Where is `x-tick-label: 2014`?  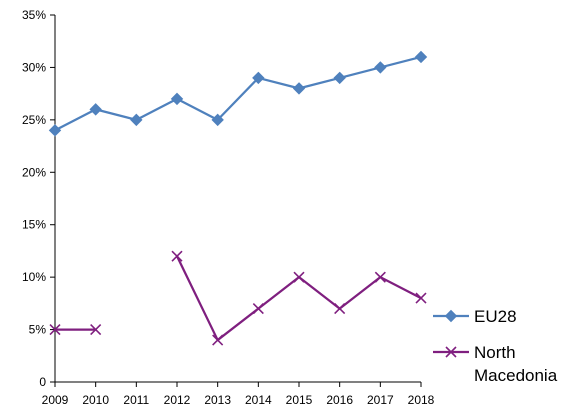
x-tick-label: 2014 is located at coordinates (258, 400).